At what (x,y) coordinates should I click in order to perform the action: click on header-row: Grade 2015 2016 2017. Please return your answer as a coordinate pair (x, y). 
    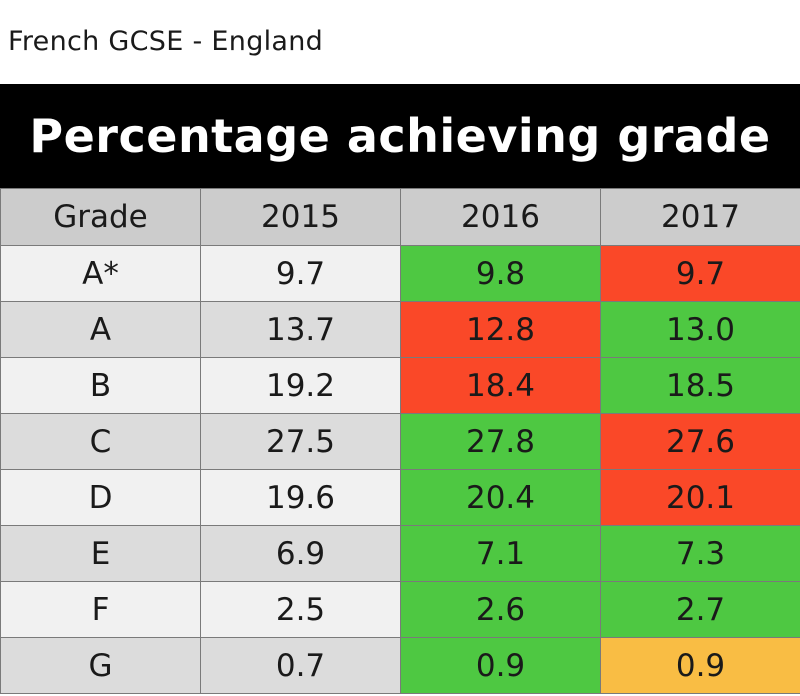
    Looking at the image, I should click on (400, 217).